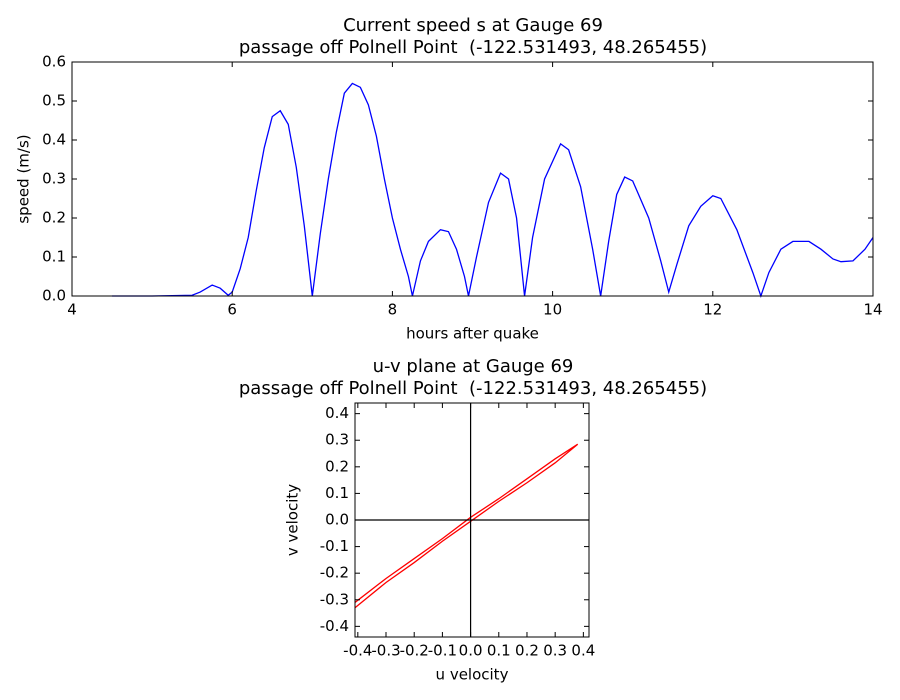 The width and height of the screenshot is (900, 700). Describe the element at coordinates (472, 675) in the screenshot. I see `x-axis-label: u velocity` at that location.